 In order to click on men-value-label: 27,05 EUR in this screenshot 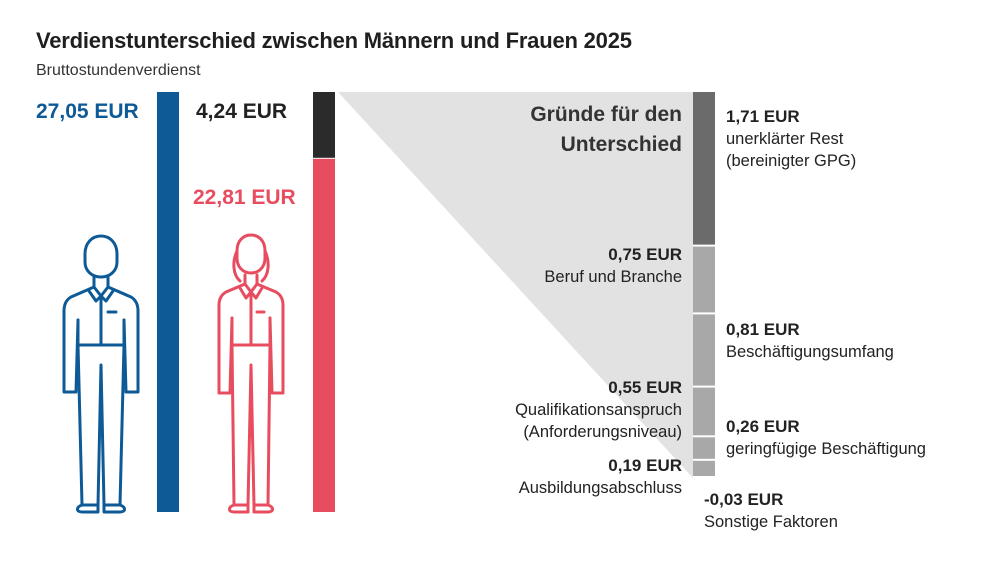, I will do `click(87, 111)`.